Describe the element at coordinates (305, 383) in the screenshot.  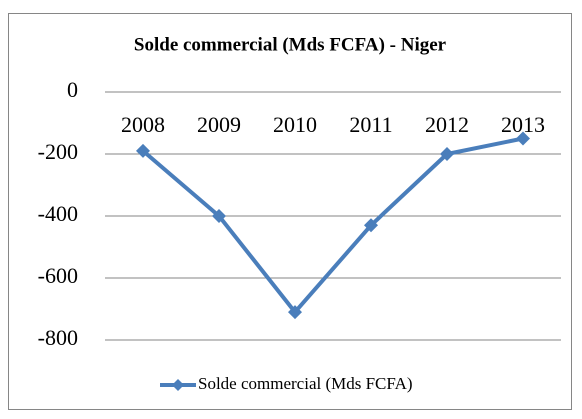
I see `legend-label: Solde commercial (Mds FCFA)` at that location.